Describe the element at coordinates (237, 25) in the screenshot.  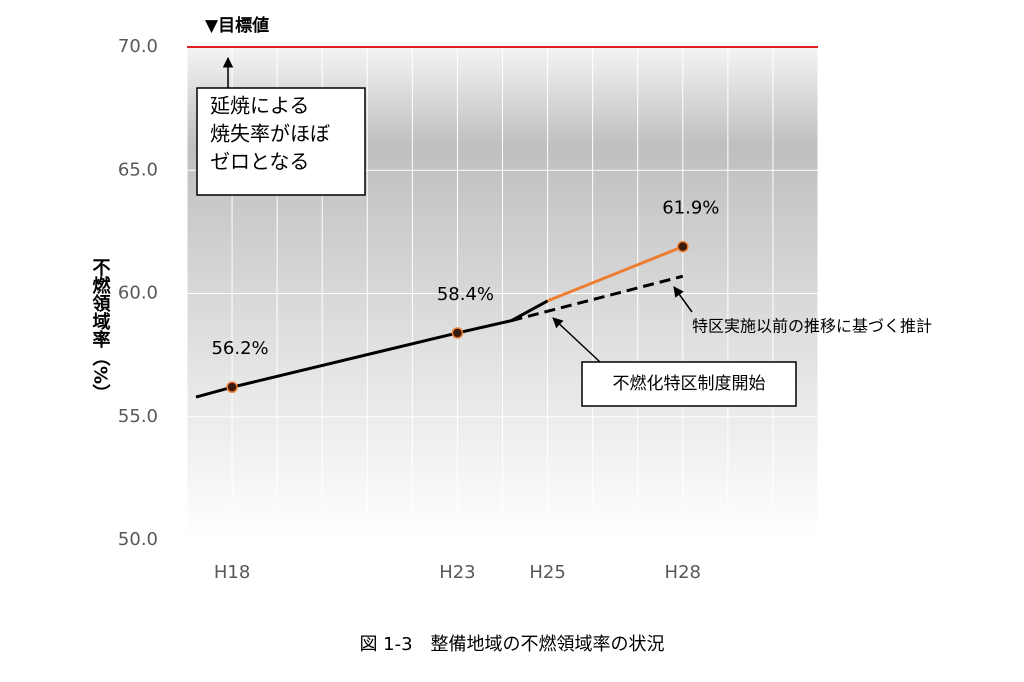
I see `target-label: ▼目標値` at that location.